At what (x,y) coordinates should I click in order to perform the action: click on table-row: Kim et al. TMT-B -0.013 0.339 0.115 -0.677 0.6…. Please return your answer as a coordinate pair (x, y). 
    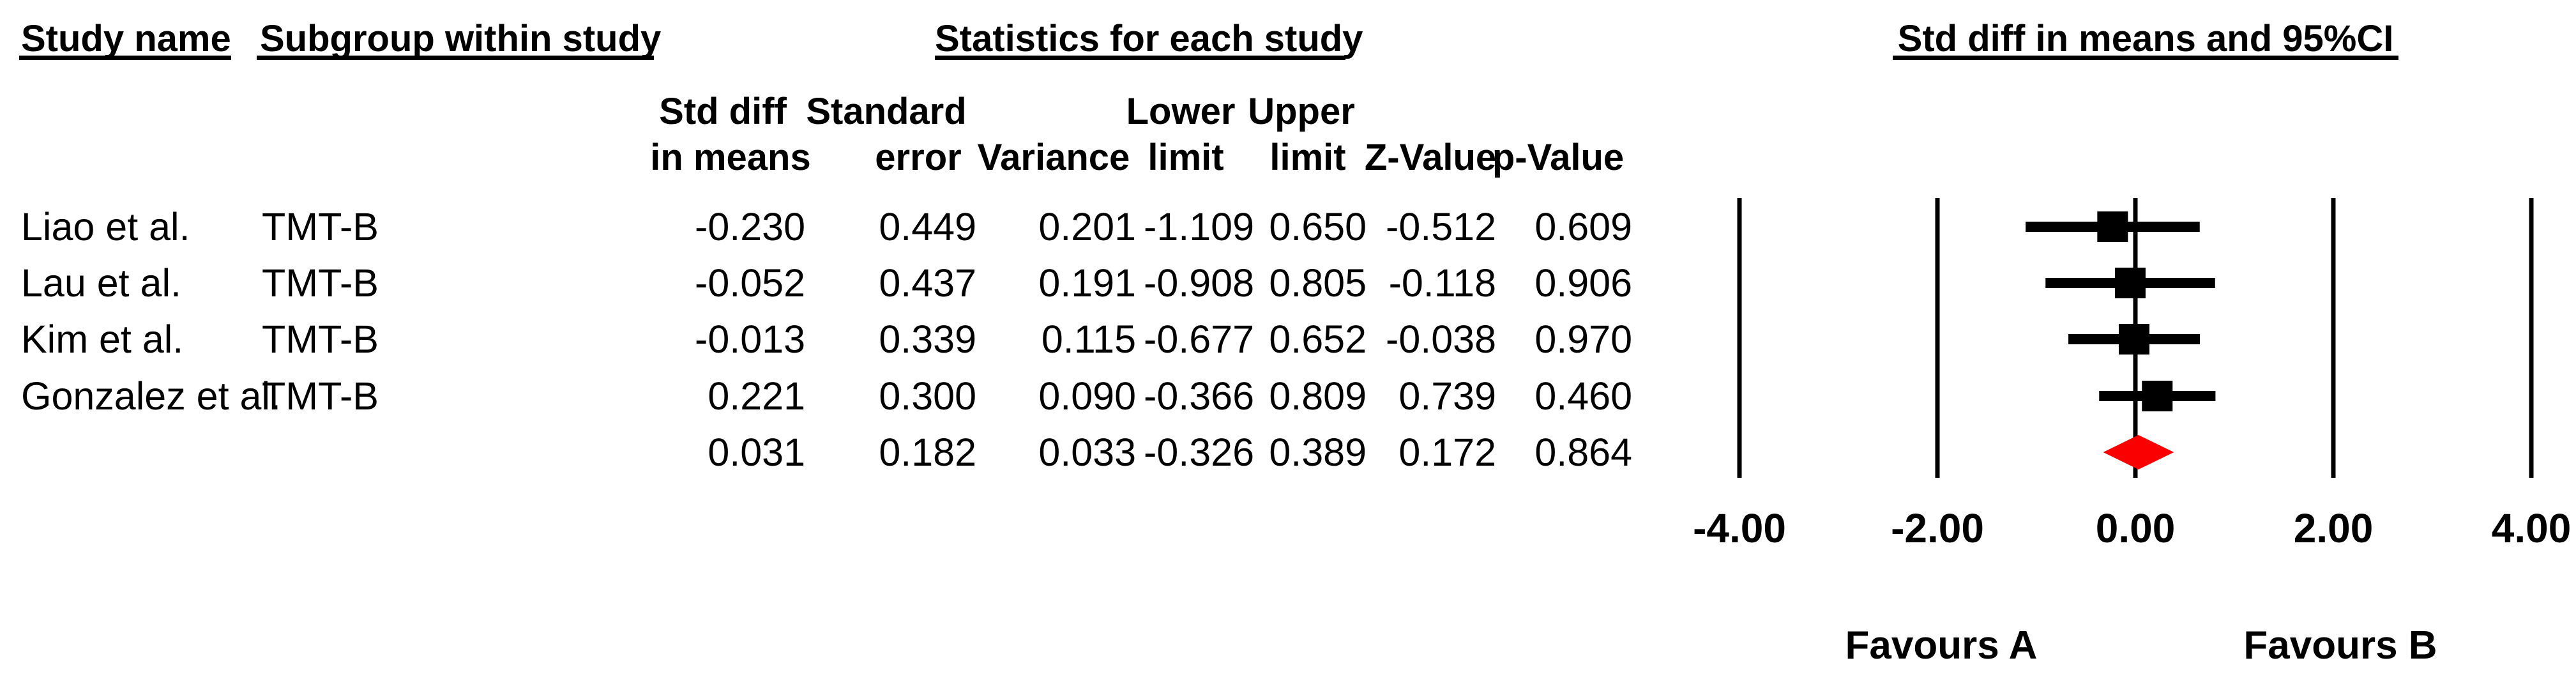
    Looking at the image, I should click on (830, 339).